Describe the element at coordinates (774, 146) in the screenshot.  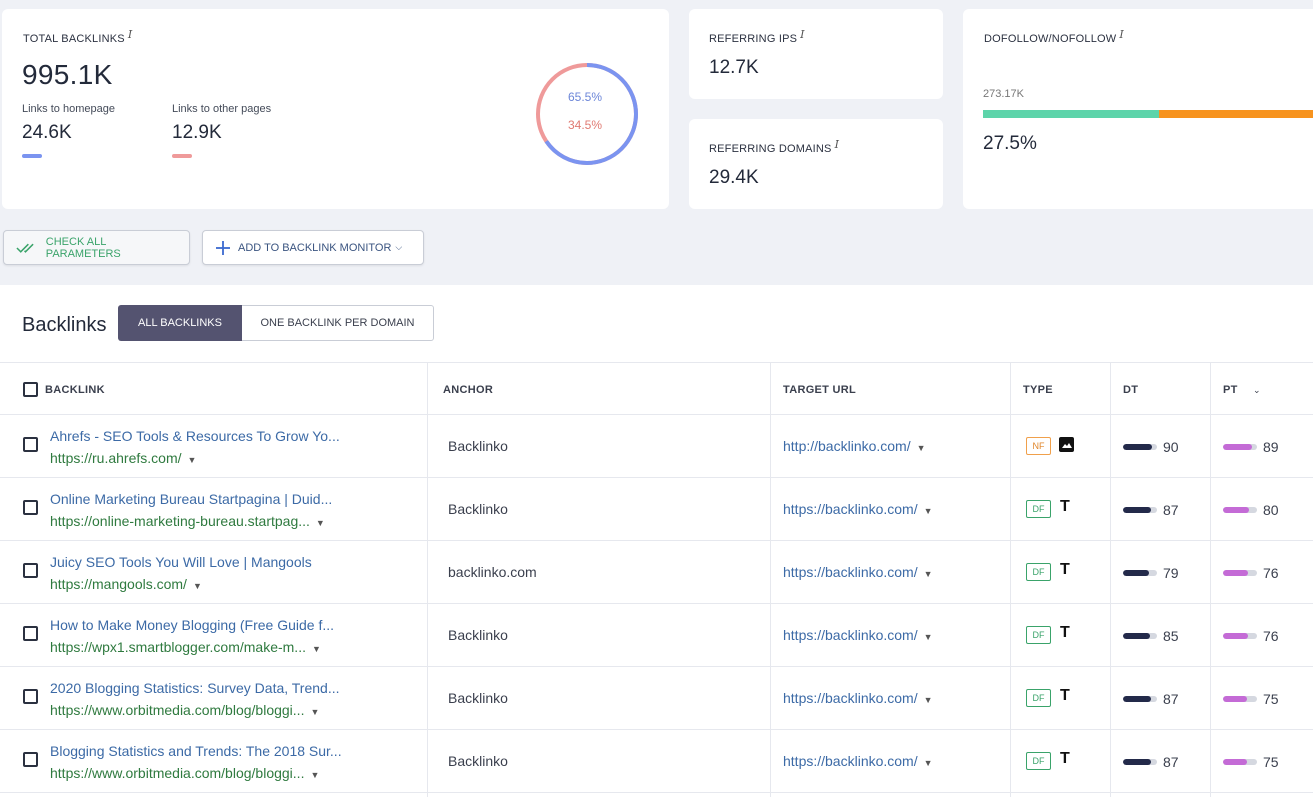
I see `referring-domains-title: REFERRING DOMAINS i` at that location.